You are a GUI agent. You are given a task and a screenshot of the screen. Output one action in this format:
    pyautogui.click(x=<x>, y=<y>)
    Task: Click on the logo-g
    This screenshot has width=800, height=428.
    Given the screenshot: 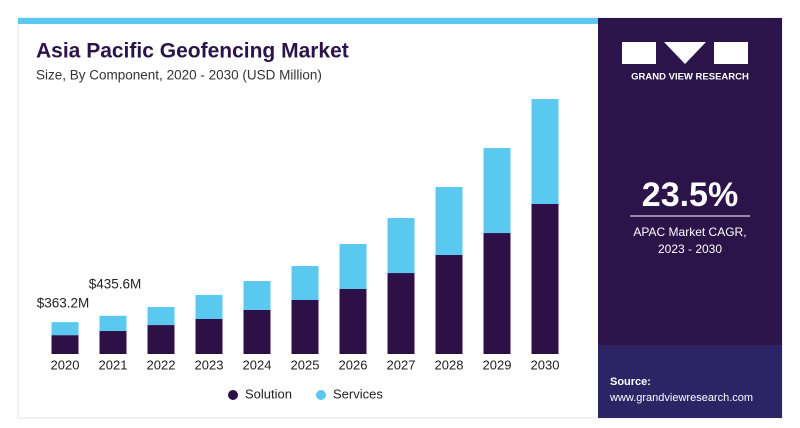 What is the action you would take?
    pyautogui.click(x=639, y=53)
    